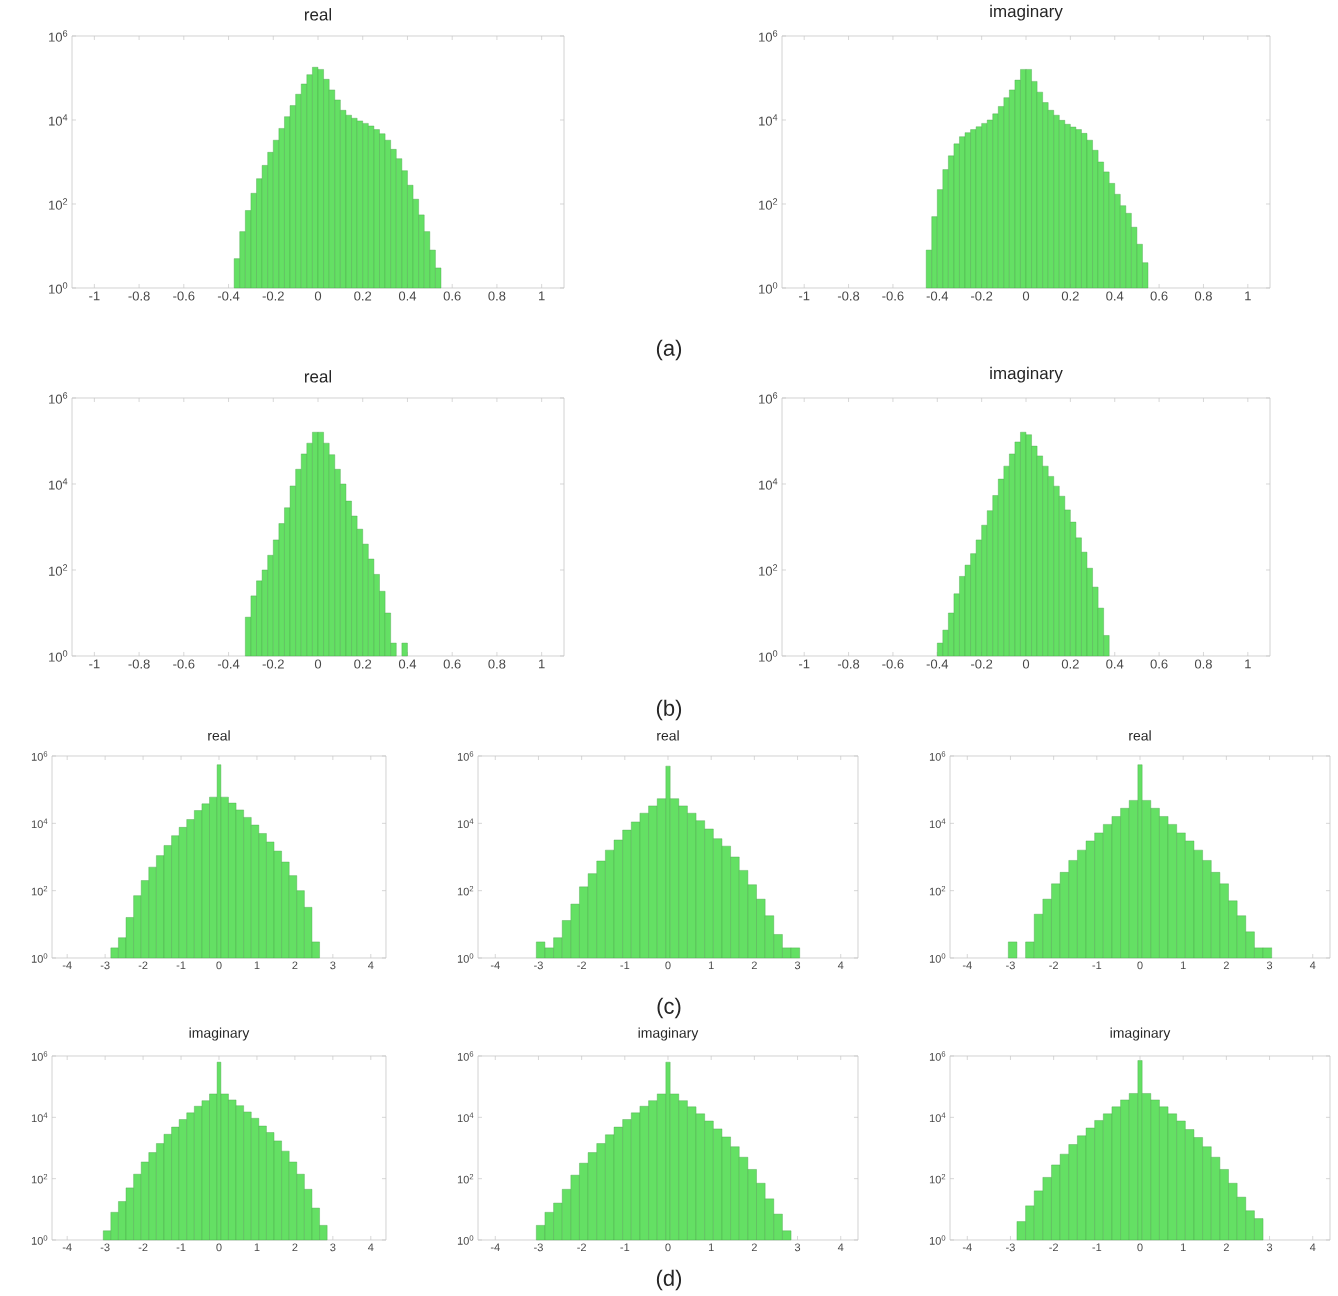 Image resolution: width=1338 pixels, height=1296 pixels. Describe the element at coordinates (669, 1280) in the screenshot. I see `text: (d)` at that location.